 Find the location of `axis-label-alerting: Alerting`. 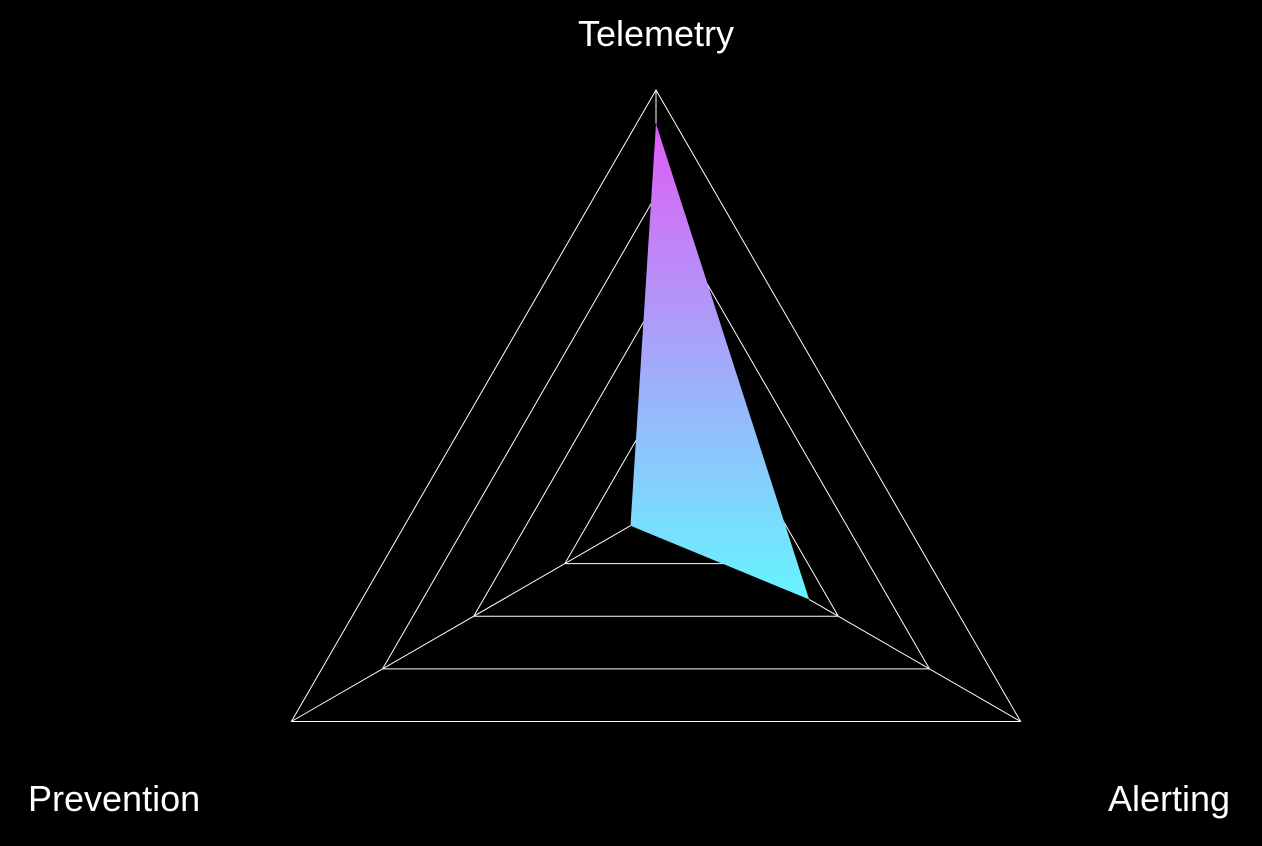

axis-label-alerting: Alerting is located at coordinates (1169, 798).